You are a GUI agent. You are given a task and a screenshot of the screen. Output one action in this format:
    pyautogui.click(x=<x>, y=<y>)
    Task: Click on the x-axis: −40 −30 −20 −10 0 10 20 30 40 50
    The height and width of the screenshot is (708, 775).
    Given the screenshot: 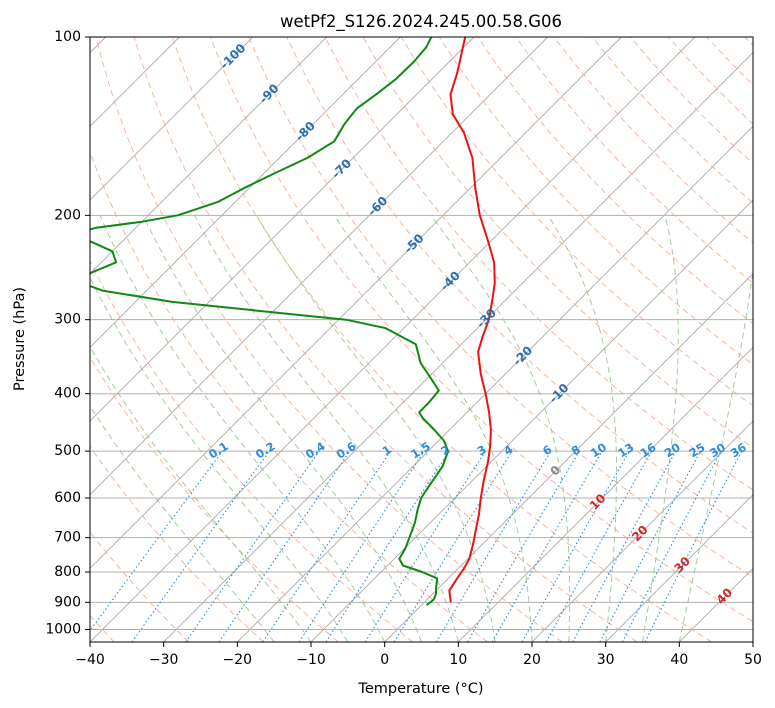 What is the action you would take?
    pyautogui.click(x=418, y=655)
    